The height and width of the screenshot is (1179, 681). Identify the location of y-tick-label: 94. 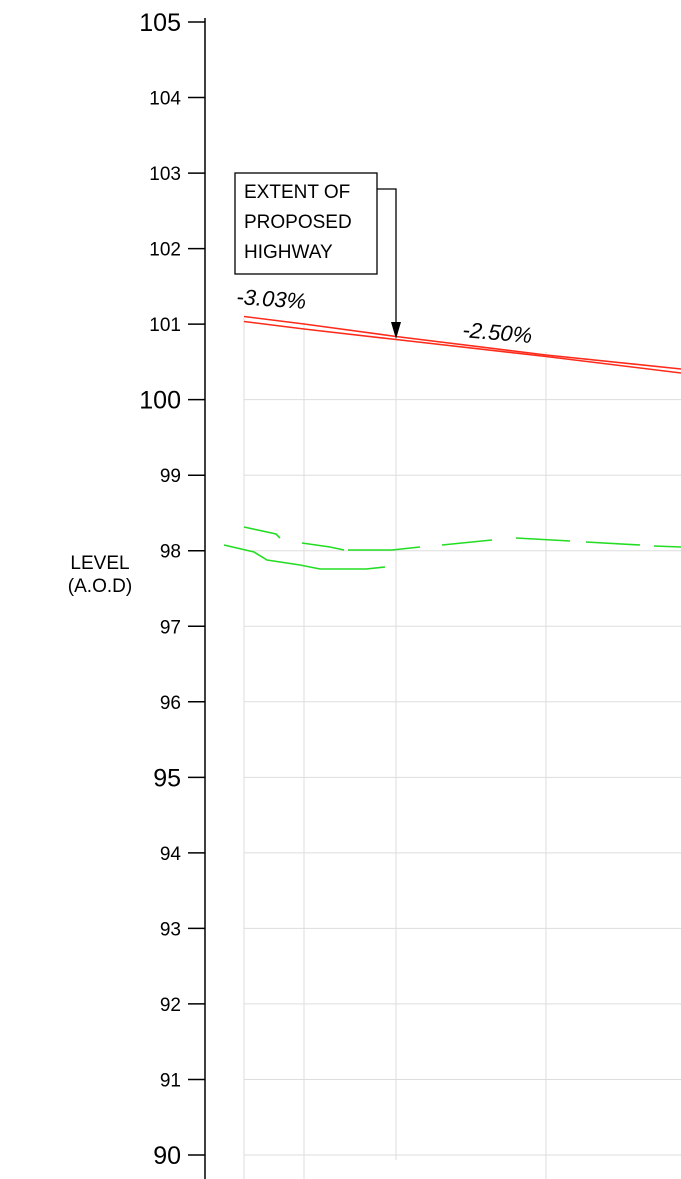
(171, 854).